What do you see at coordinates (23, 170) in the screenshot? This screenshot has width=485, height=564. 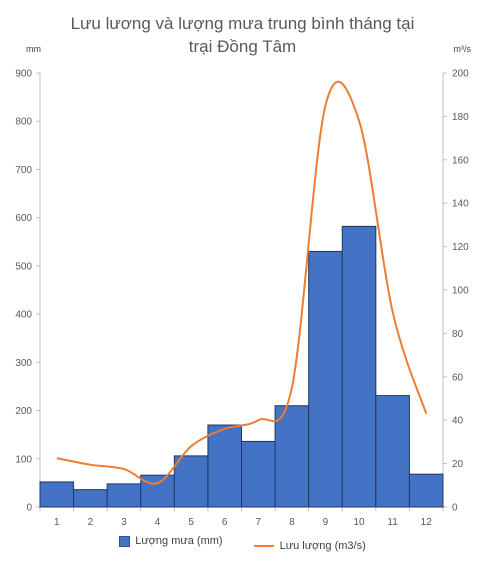 I see `left-tick-label: 700` at bounding box center [23, 170].